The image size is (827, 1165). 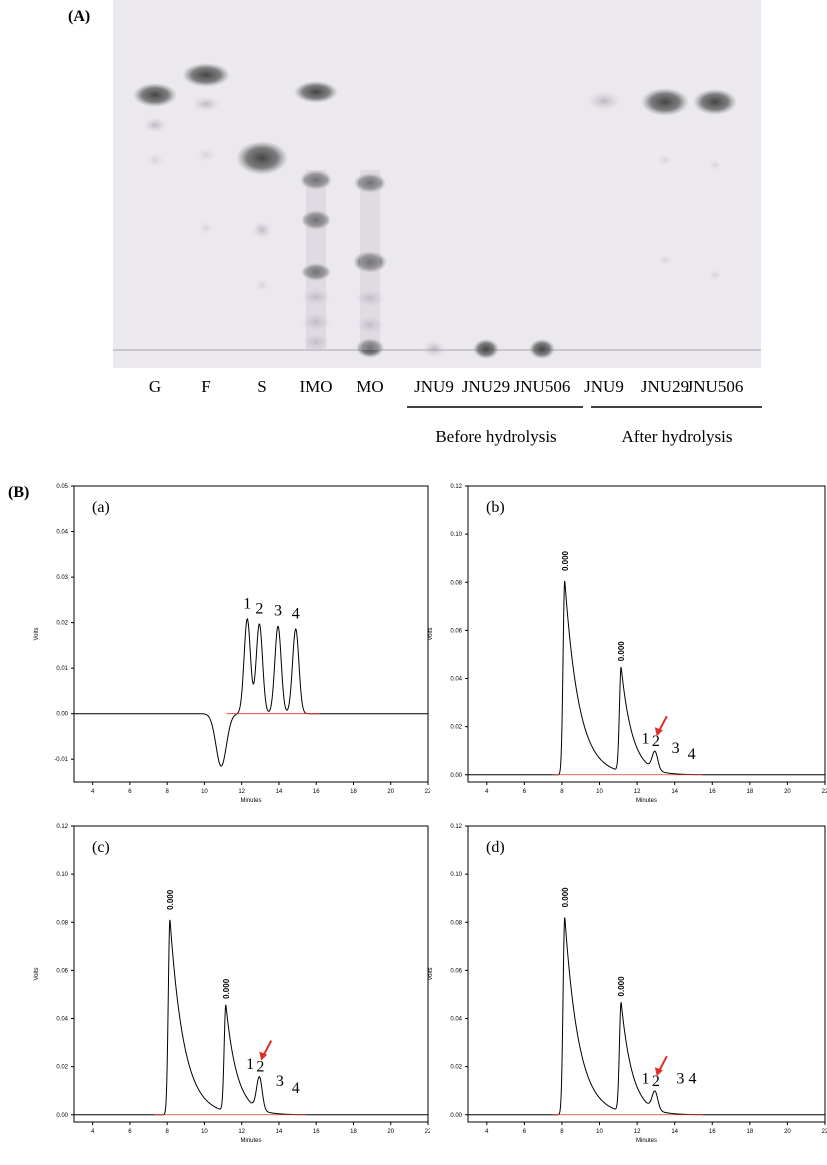 I want to click on lane-label: G, so click(x=155, y=386).